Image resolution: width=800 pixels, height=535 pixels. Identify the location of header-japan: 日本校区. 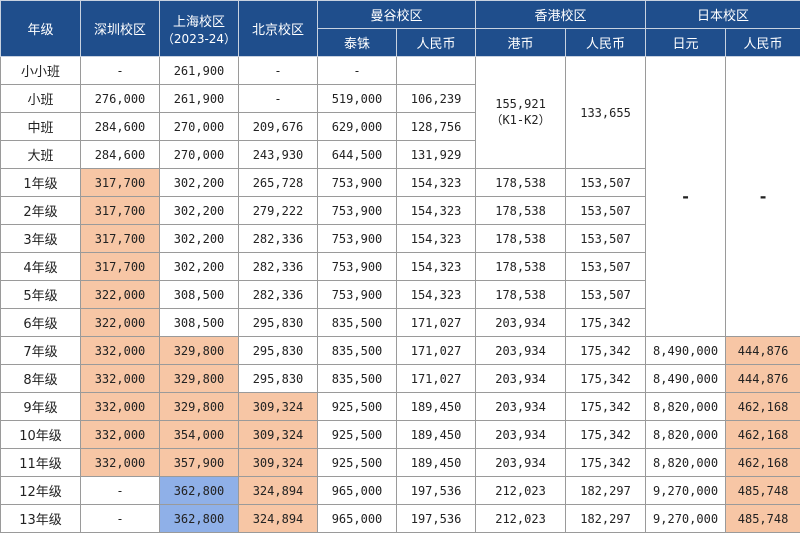
(722, 14).